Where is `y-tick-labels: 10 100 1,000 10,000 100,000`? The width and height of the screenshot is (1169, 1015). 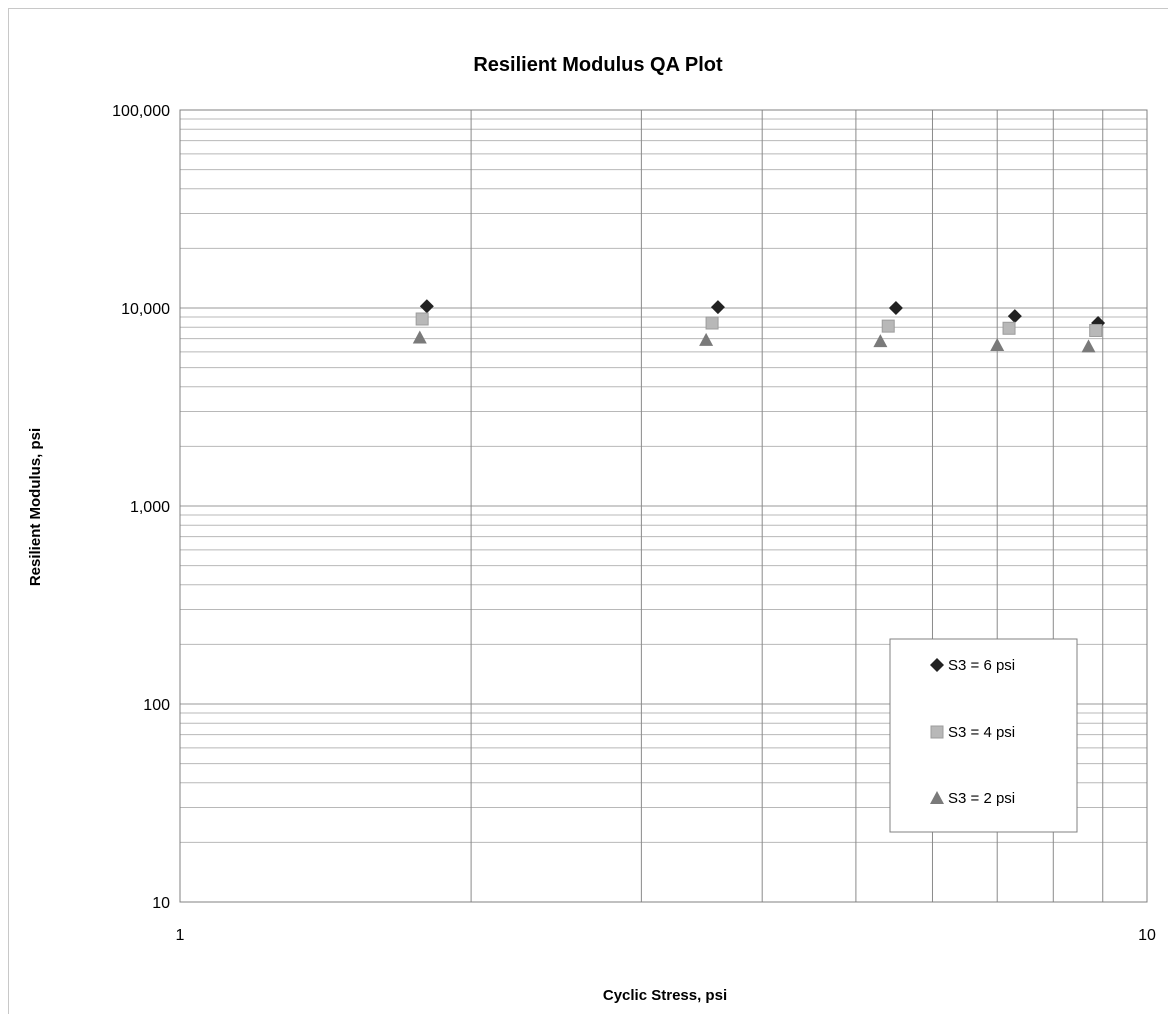 y-tick-labels: 10 100 1,000 10,000 100,000 is located at coordinates (141, 507).